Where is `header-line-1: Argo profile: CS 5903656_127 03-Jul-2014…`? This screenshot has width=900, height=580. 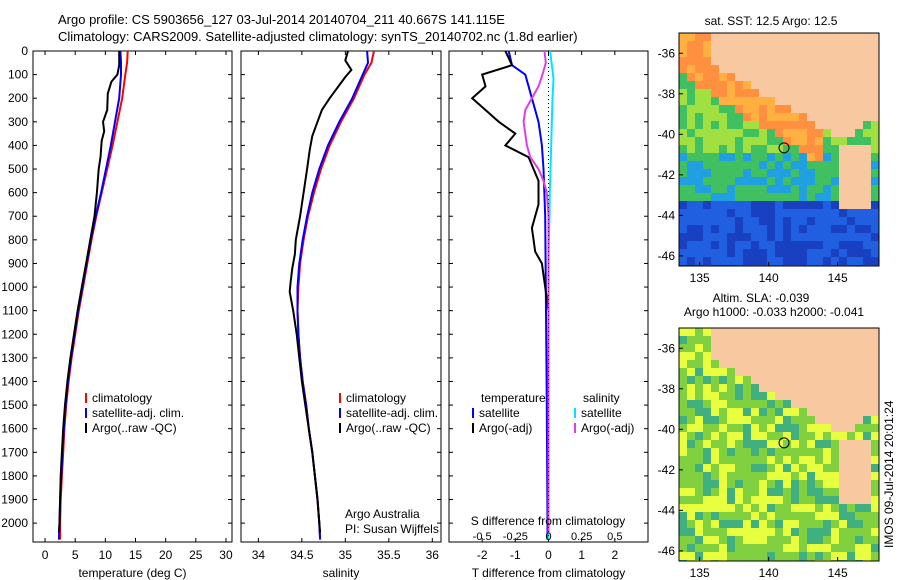
header-line-1: Argo profile: CS 5903656_127 03-Jul-2014… is located at coordinates (281, 19).